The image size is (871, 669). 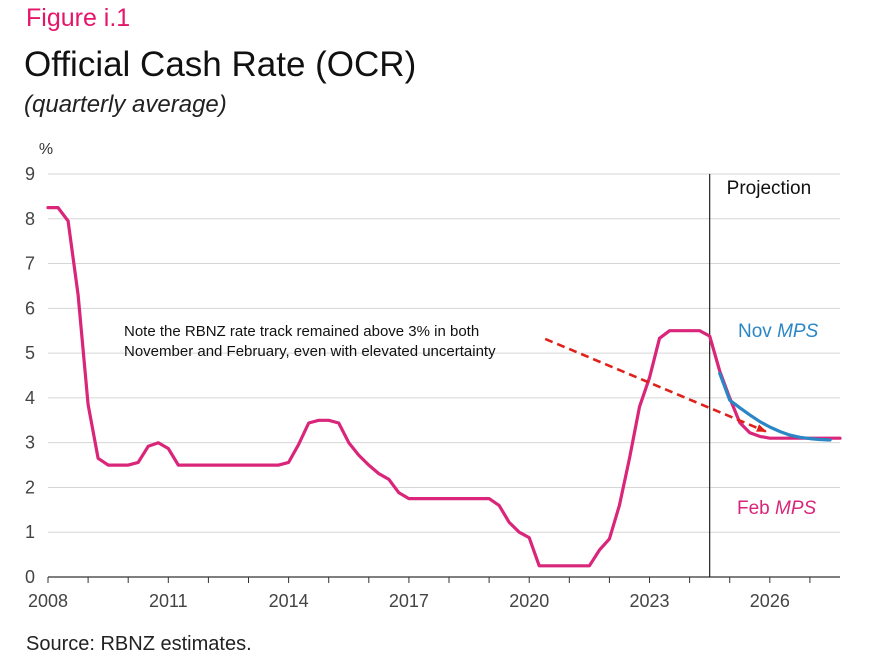 I want to click on y-tick-label: 0, so click(x=30, y=577).